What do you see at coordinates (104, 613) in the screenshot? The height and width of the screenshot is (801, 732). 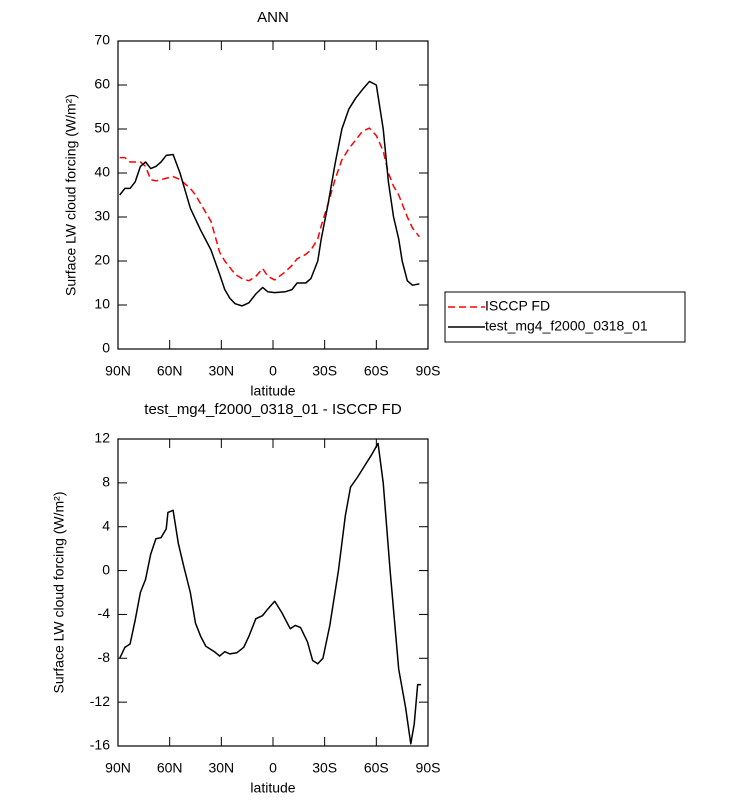 I see `y-tick-label: -4` at bounding box center [104, 613].